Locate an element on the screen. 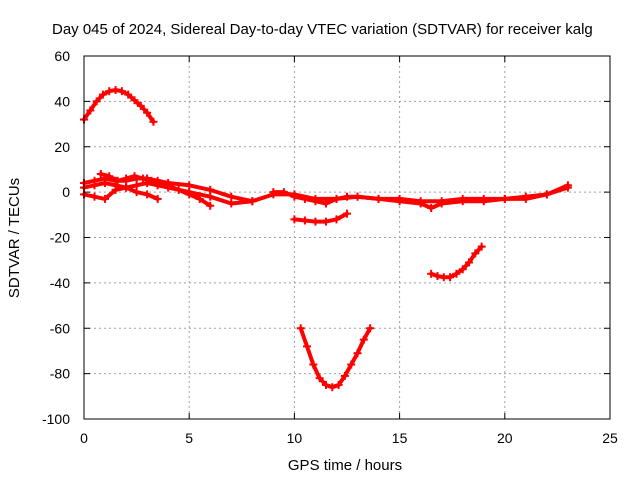 The width and height of the screenshot is (640, 480). x-axis-label: GPS time / hours is located at coordinates (345, 465).